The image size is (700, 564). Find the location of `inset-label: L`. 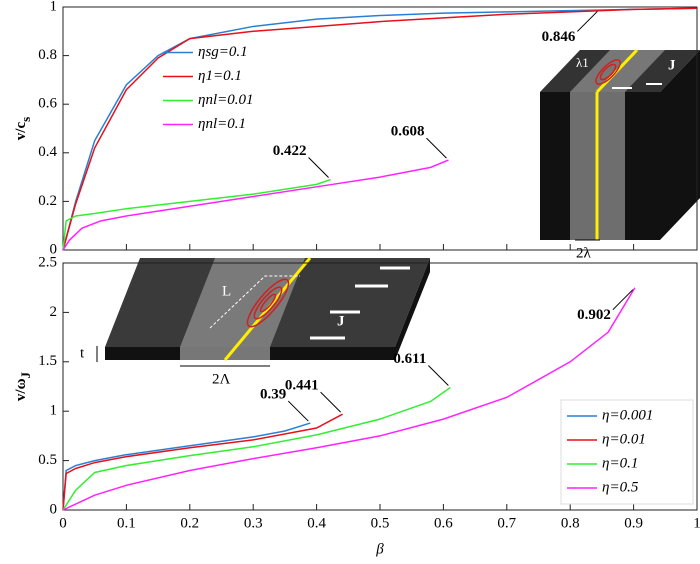

inset-label: L is located at coordinates (226, 291).